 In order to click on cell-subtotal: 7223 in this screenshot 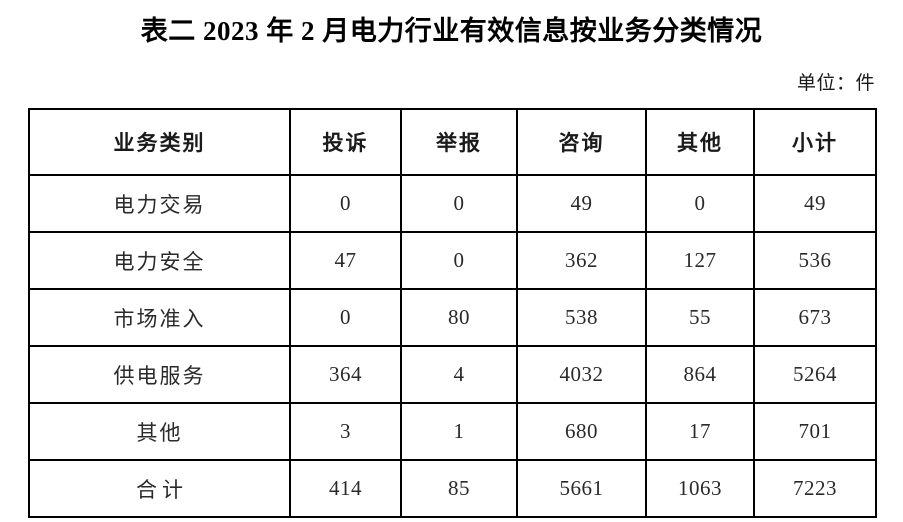, I will do `click(815, 488)`.